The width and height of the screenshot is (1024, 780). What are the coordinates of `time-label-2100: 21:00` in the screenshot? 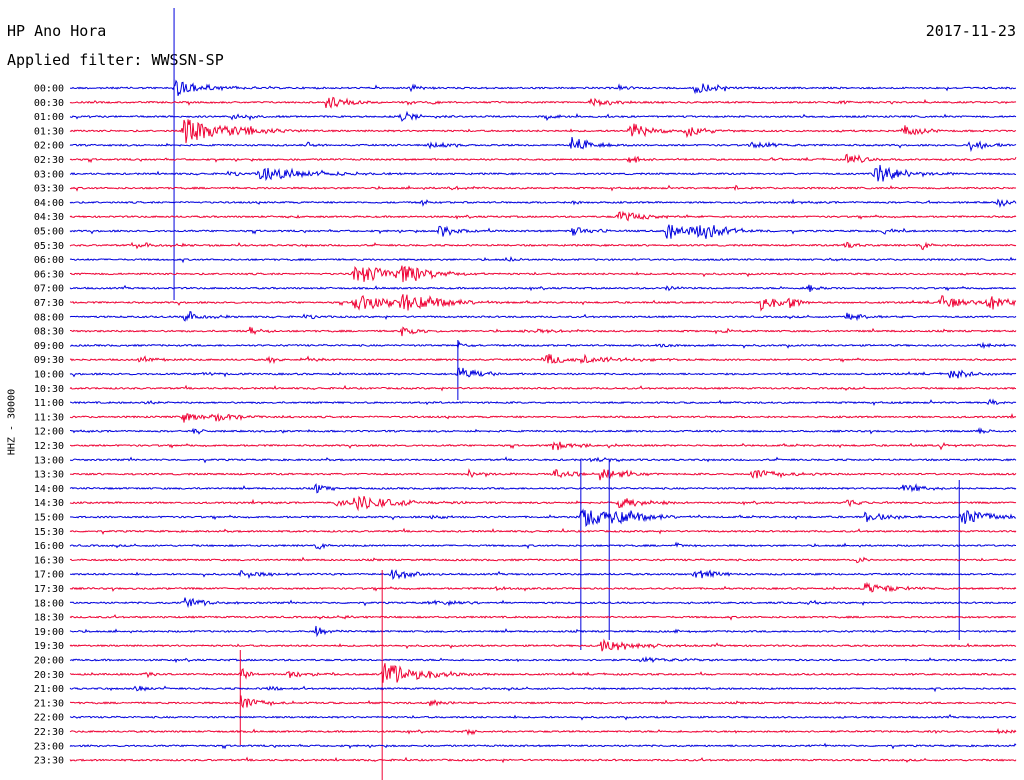 It's located at (49, 689).